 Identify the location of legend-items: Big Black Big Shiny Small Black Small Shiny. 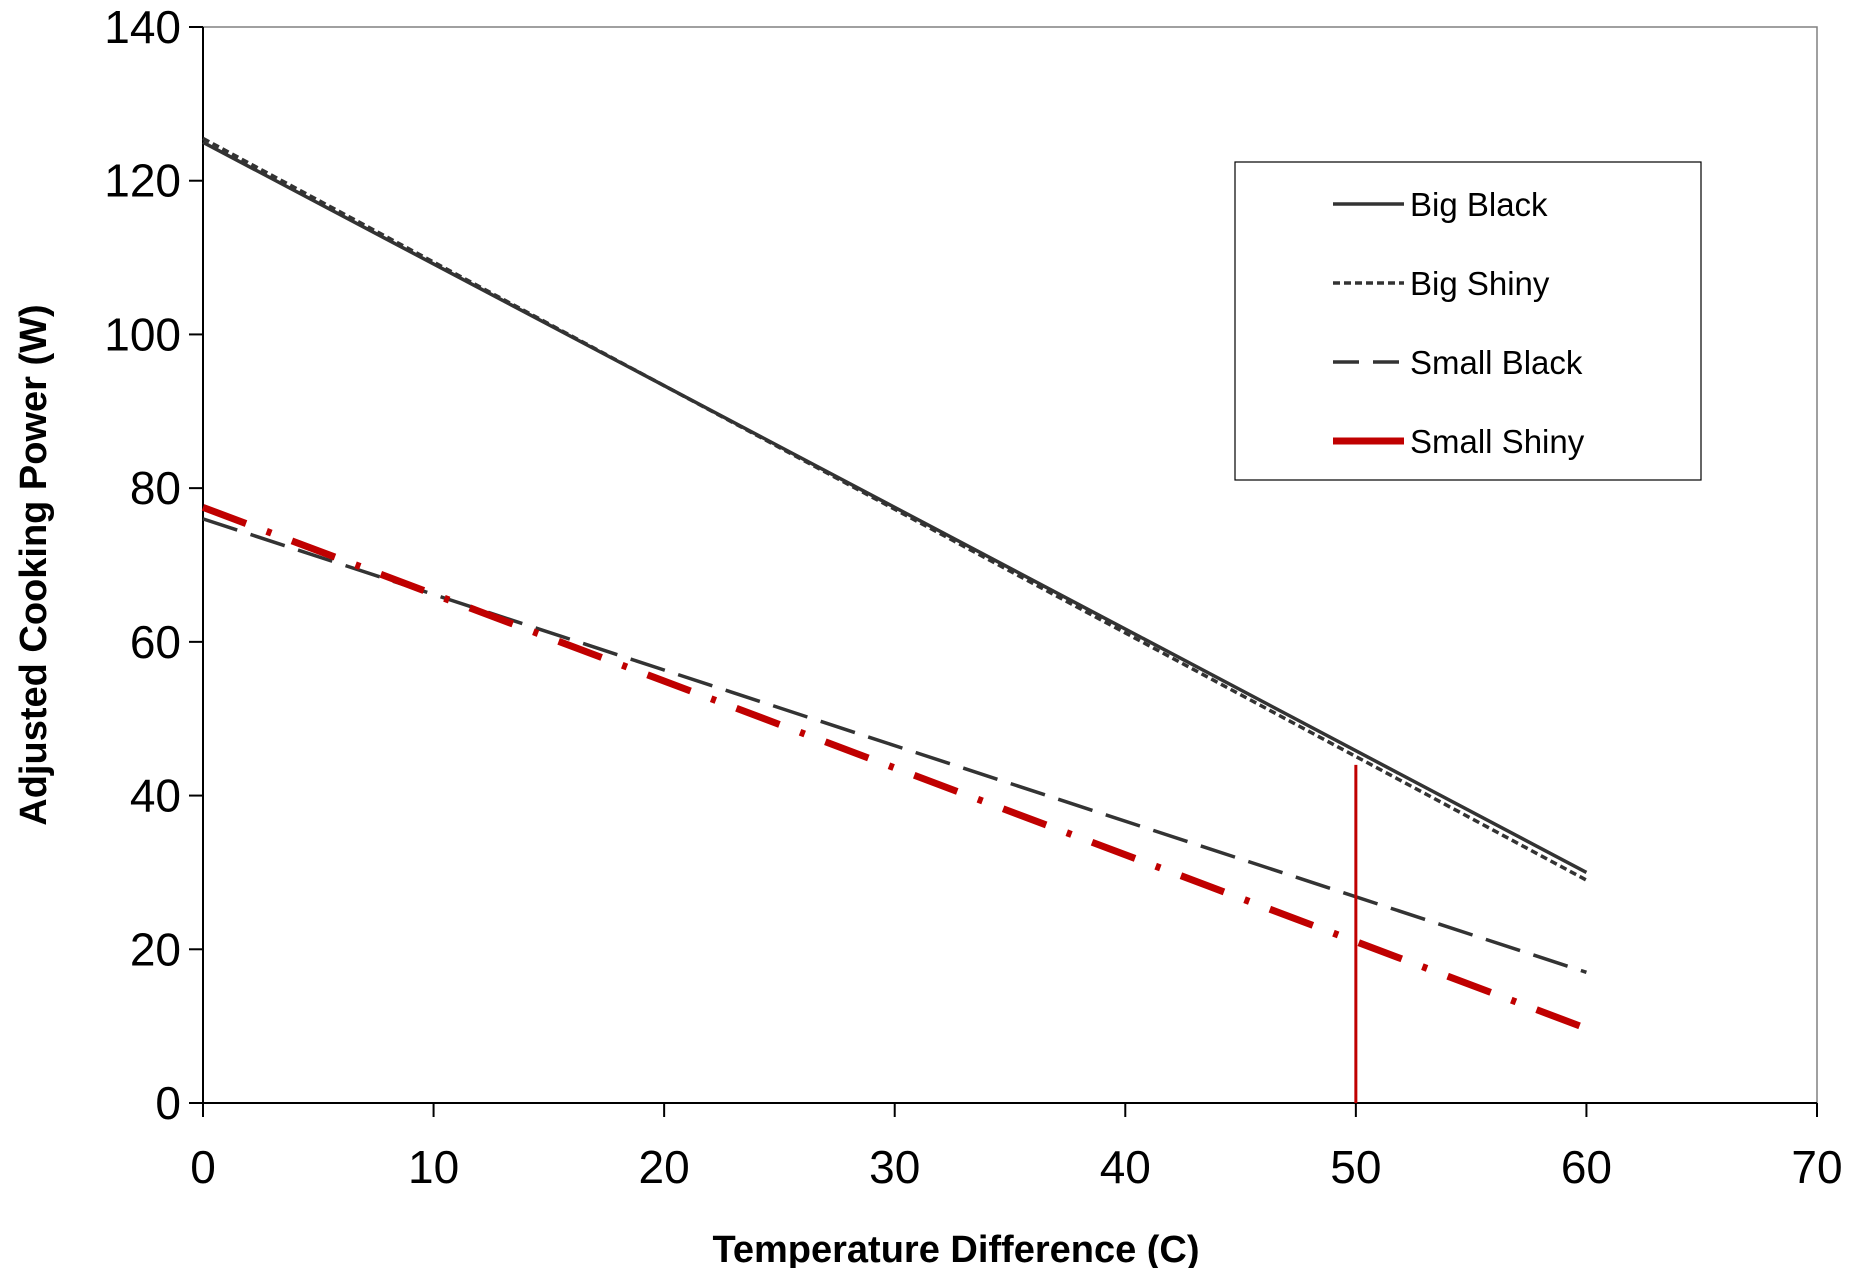
(1459, 323).